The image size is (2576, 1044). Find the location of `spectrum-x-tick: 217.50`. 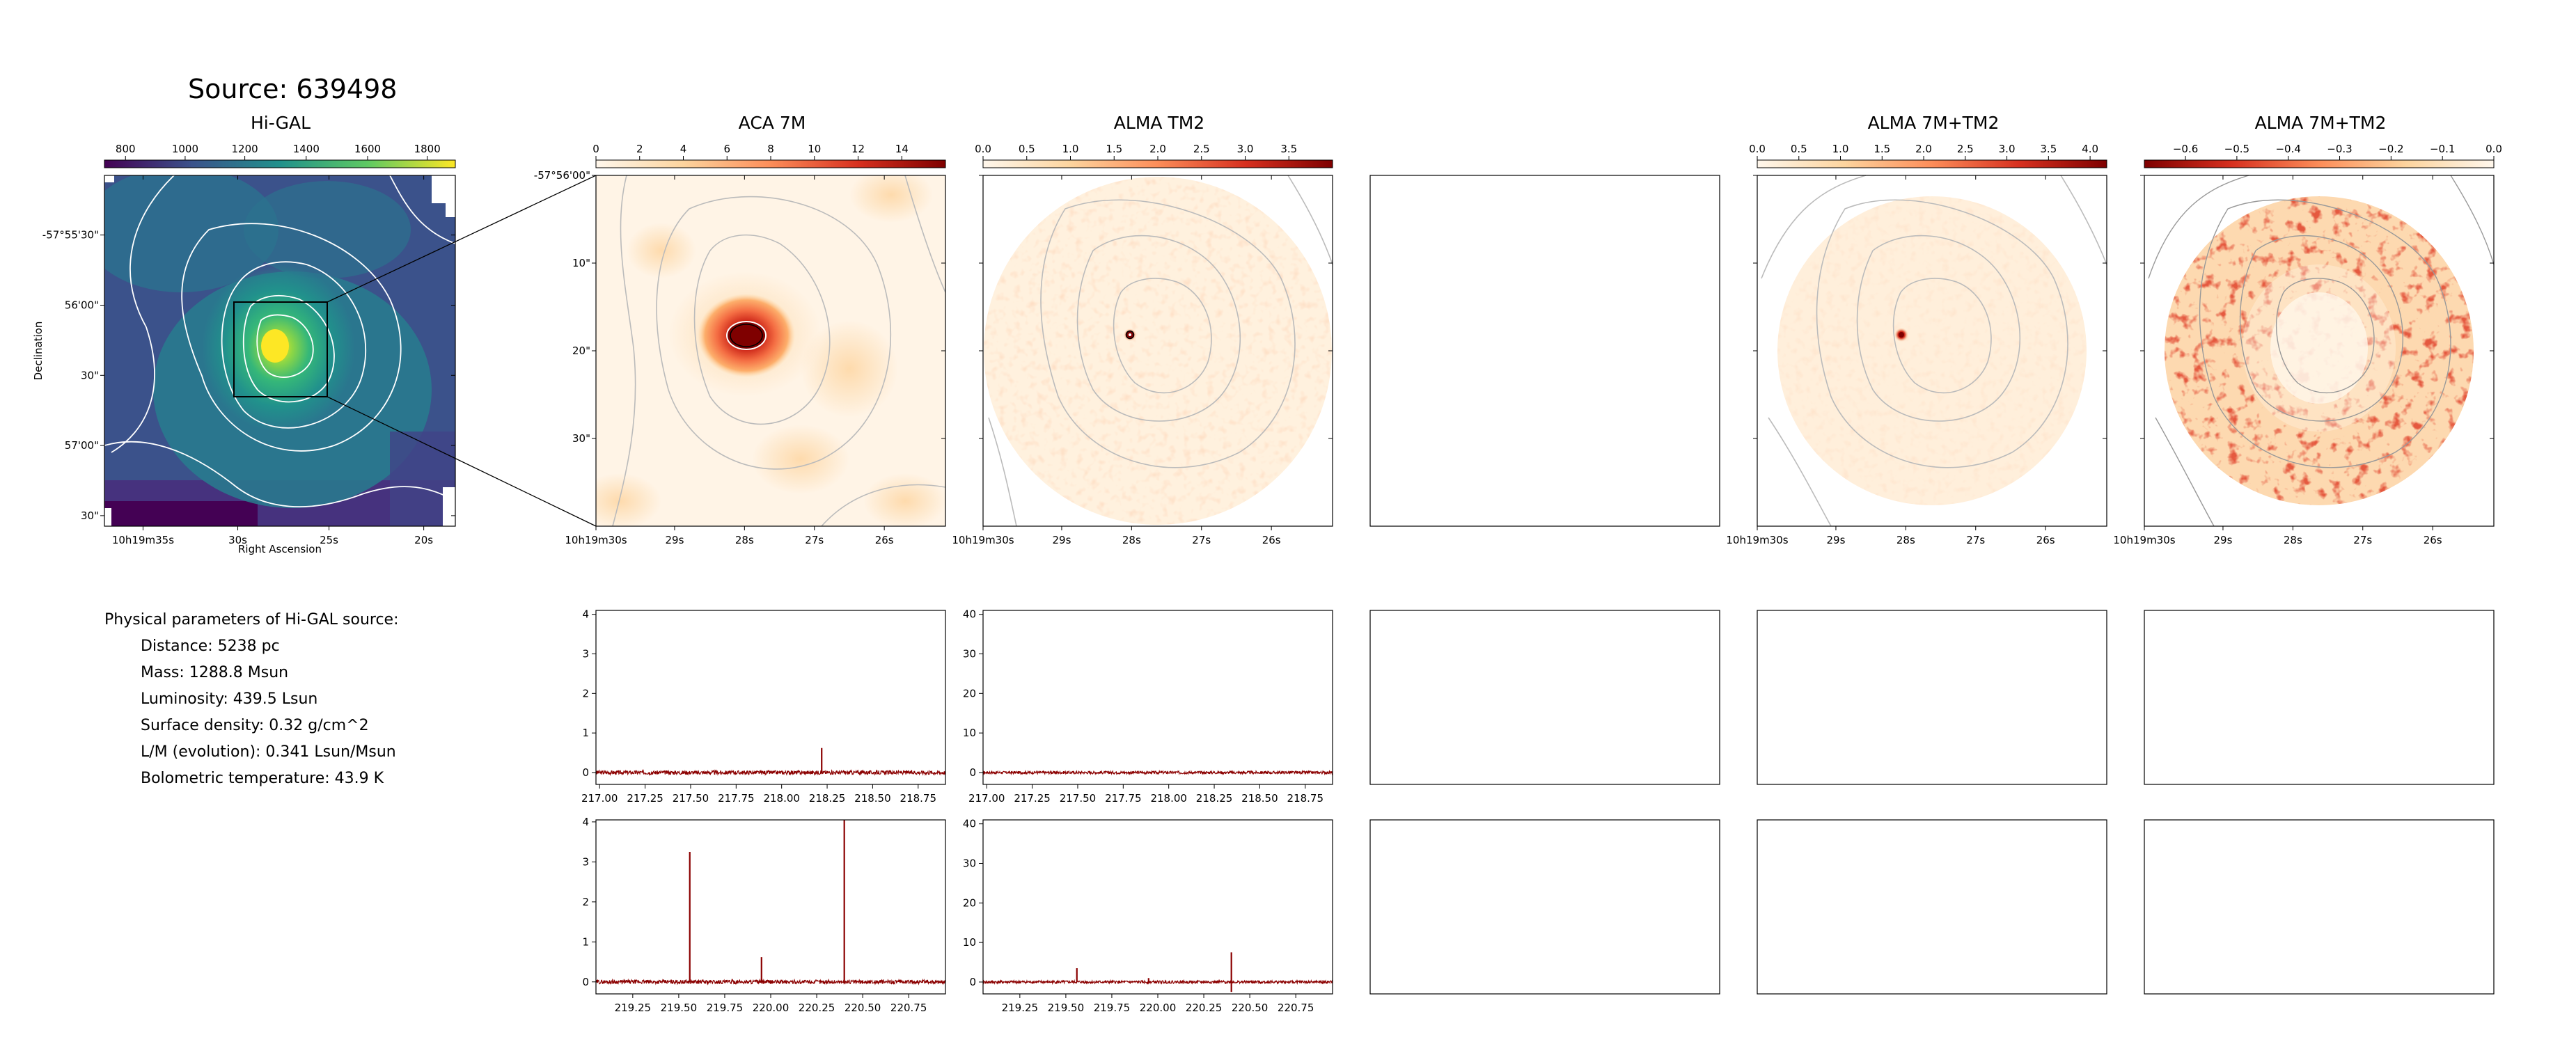

spectrum-x-tick: 217.50 is located at coordinates (691, 798).